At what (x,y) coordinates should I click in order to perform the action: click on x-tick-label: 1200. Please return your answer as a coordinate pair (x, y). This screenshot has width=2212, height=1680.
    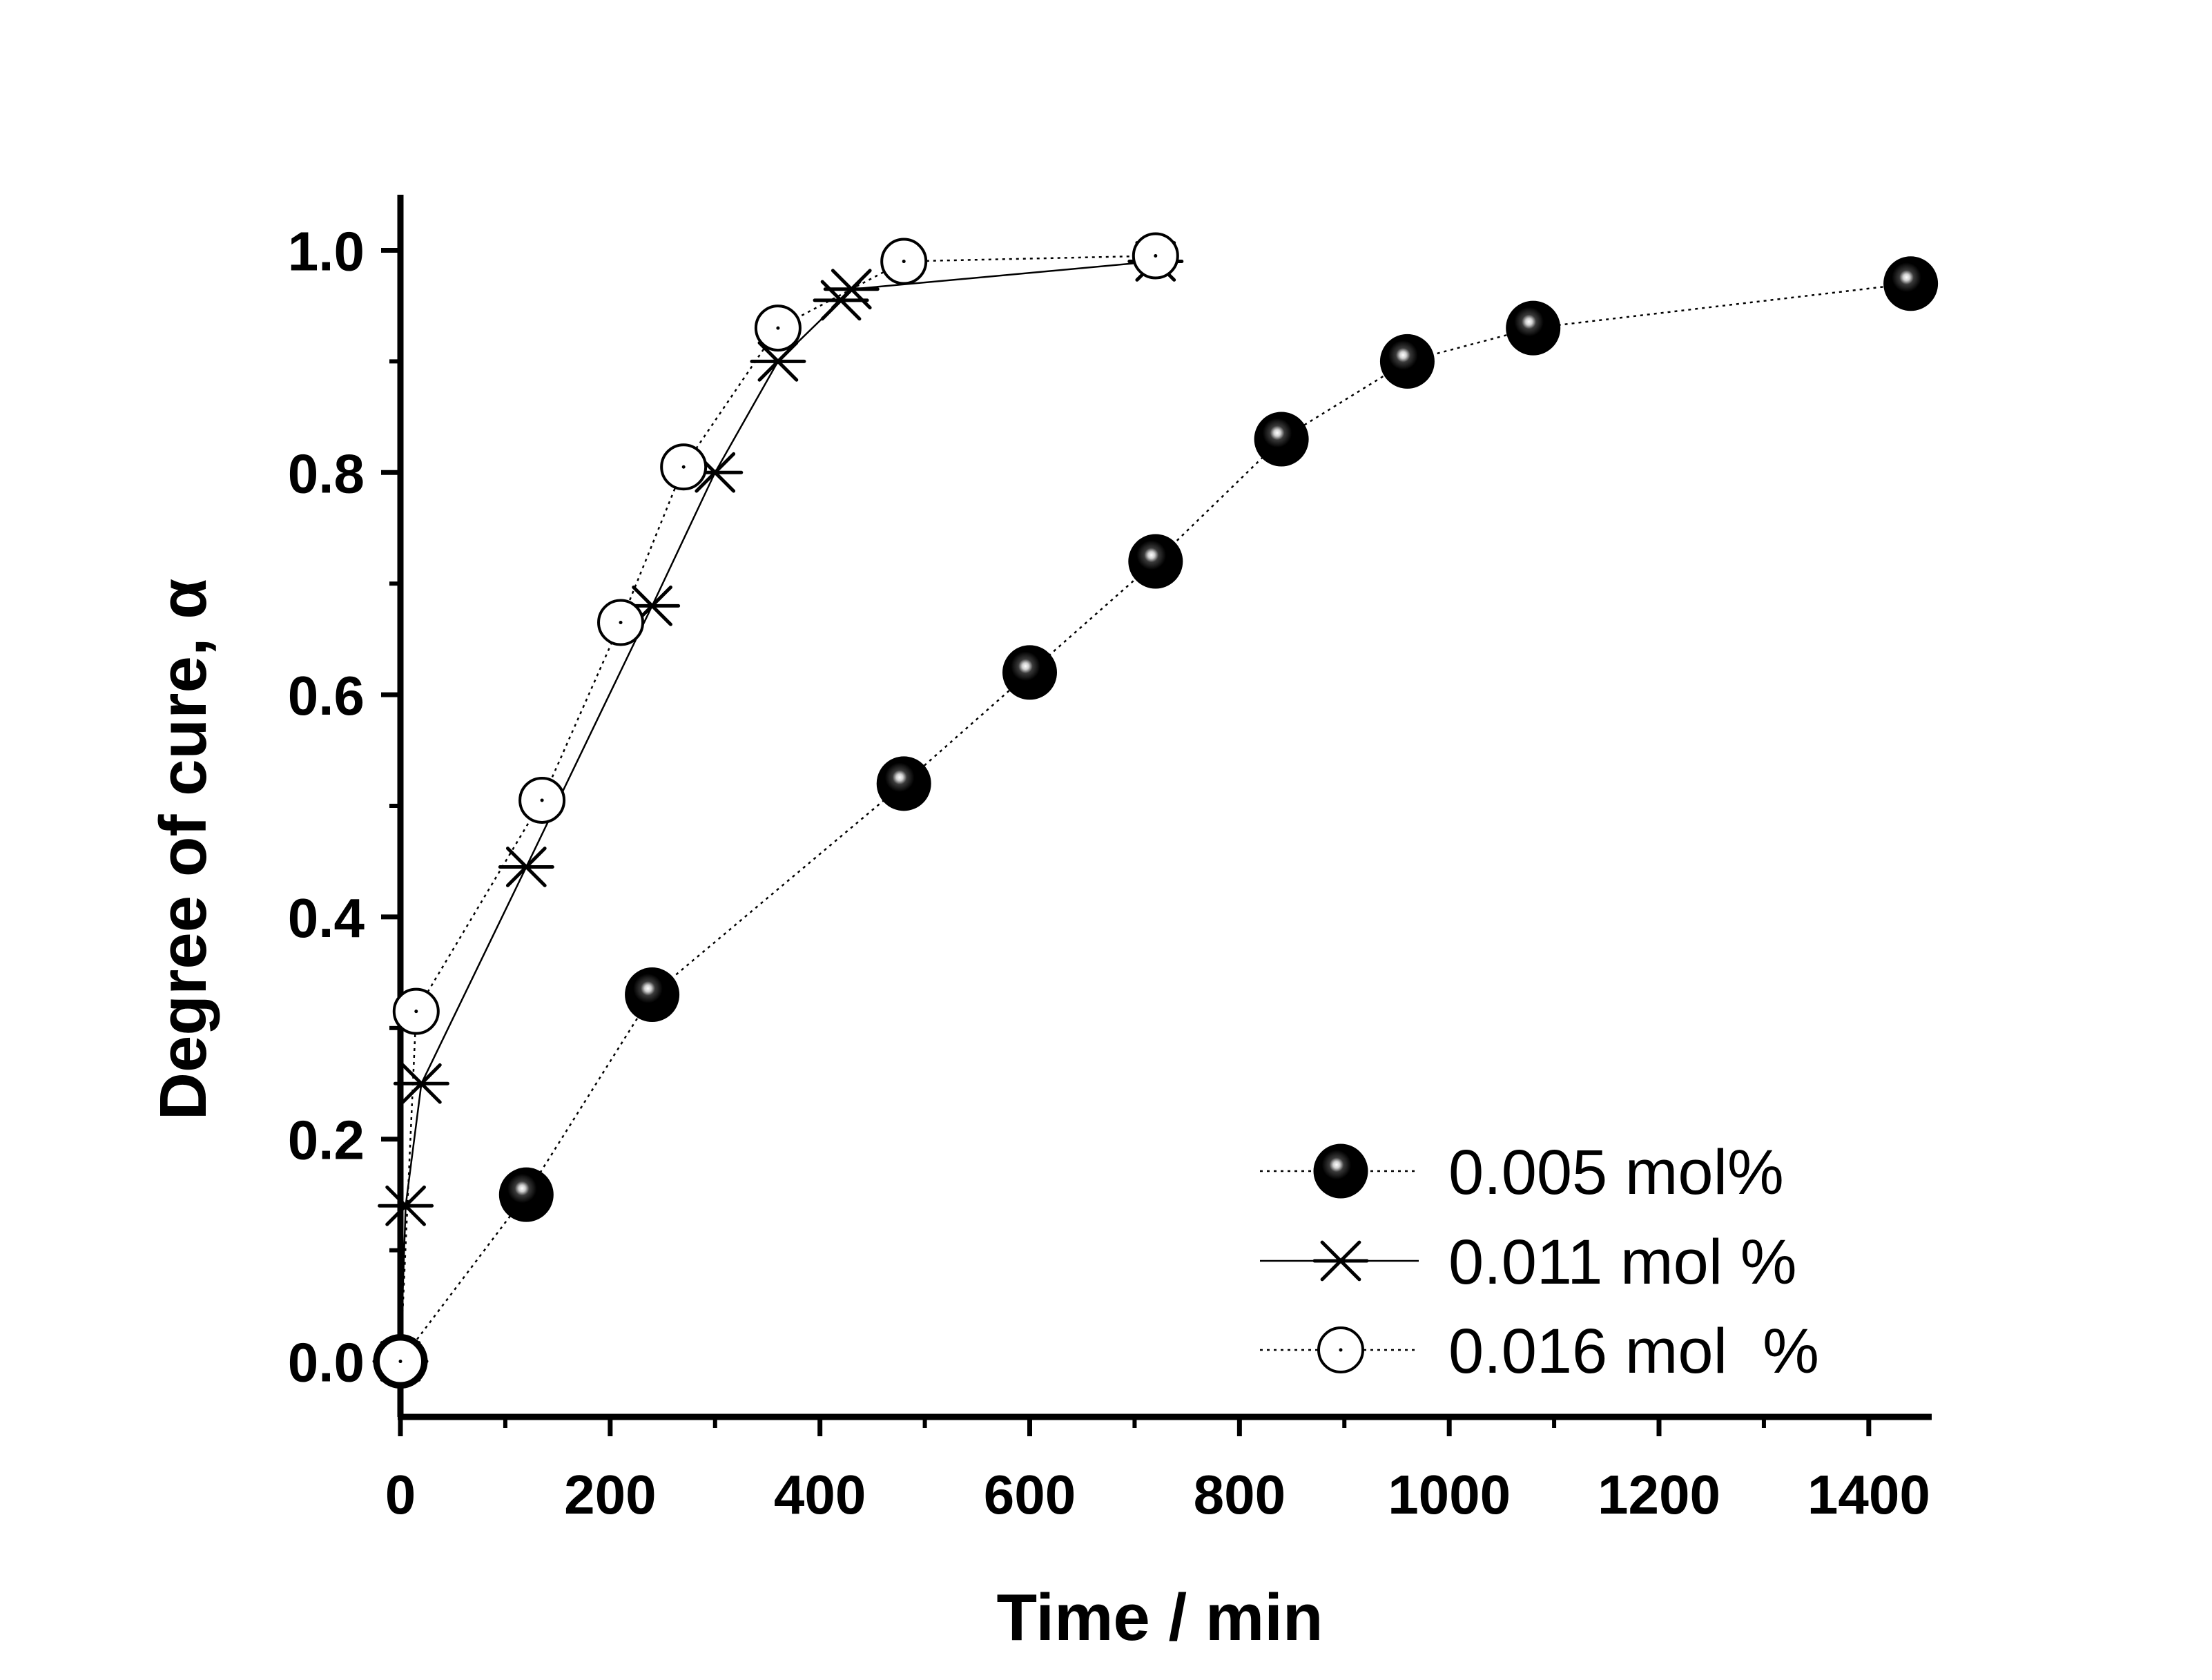
    Looking at the image, I should click on (1659, 1494).